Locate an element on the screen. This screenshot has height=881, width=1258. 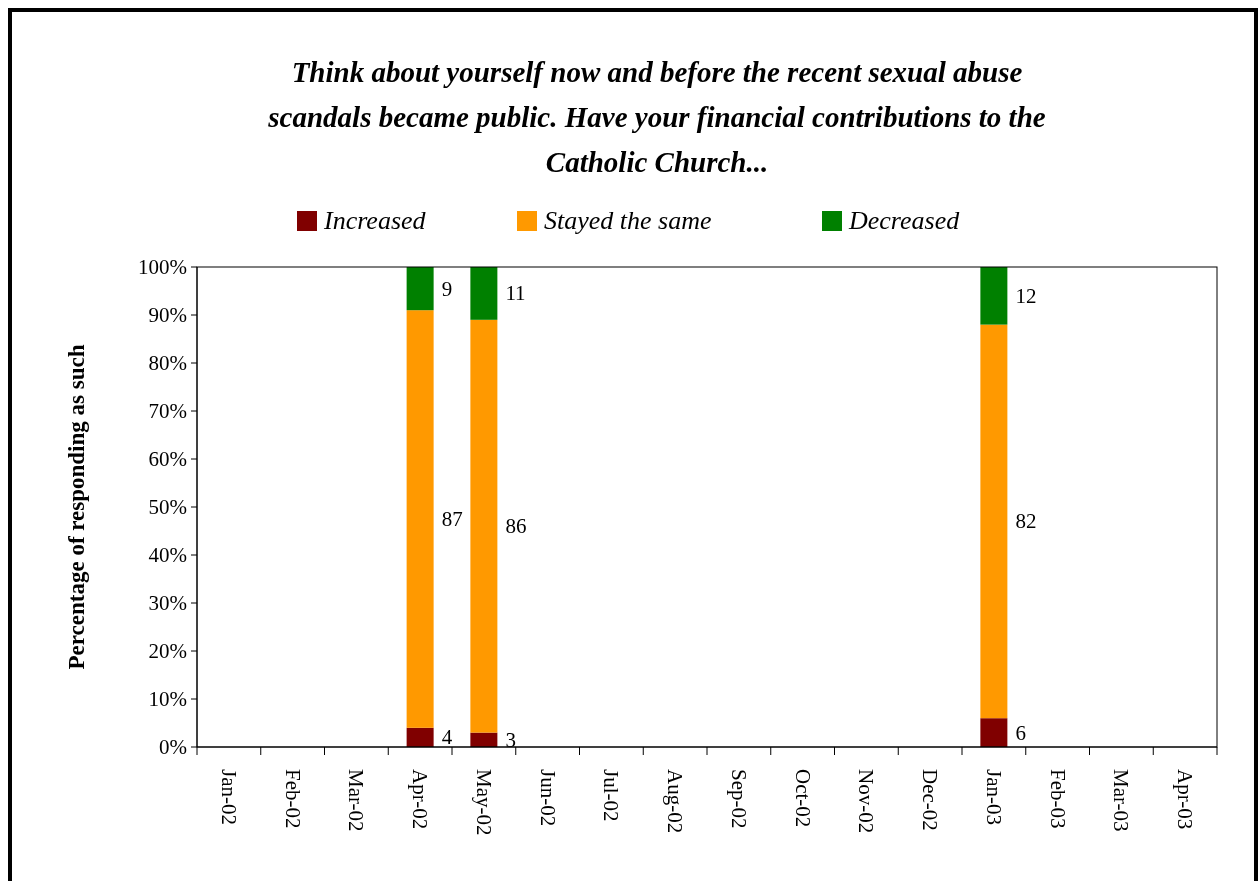
x-tick-label: Nov-02 is located at coordinates (866, 801).